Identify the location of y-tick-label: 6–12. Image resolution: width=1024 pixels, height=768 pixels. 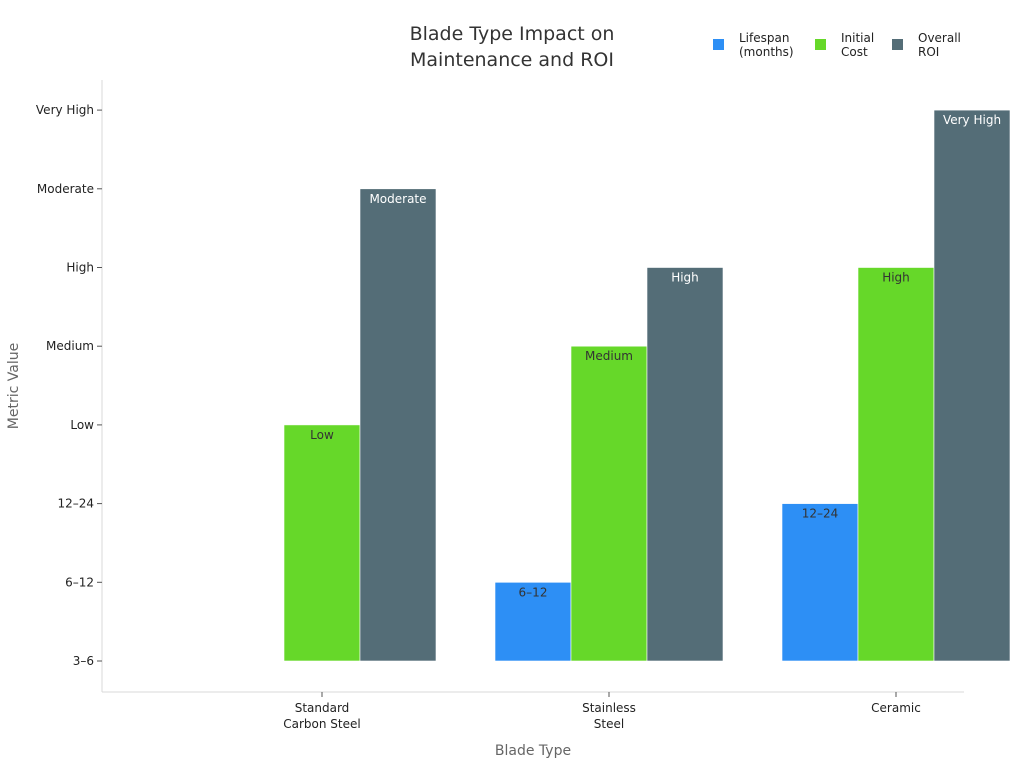
(79, 582).